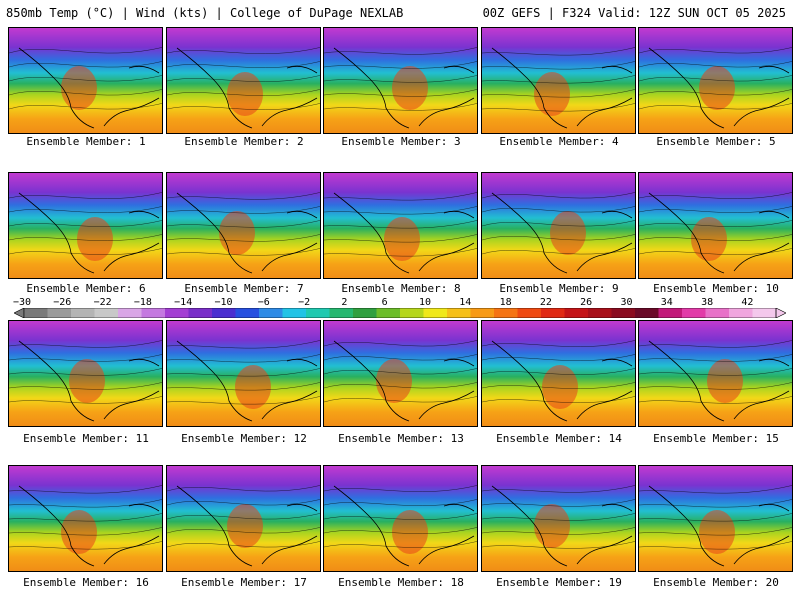 This screenshot has height=600, width=800. What do you see at coordinates (545, 302) in the screenshot?
I see `colorbar-tick-label: 22` at bounding box center [545, 302].